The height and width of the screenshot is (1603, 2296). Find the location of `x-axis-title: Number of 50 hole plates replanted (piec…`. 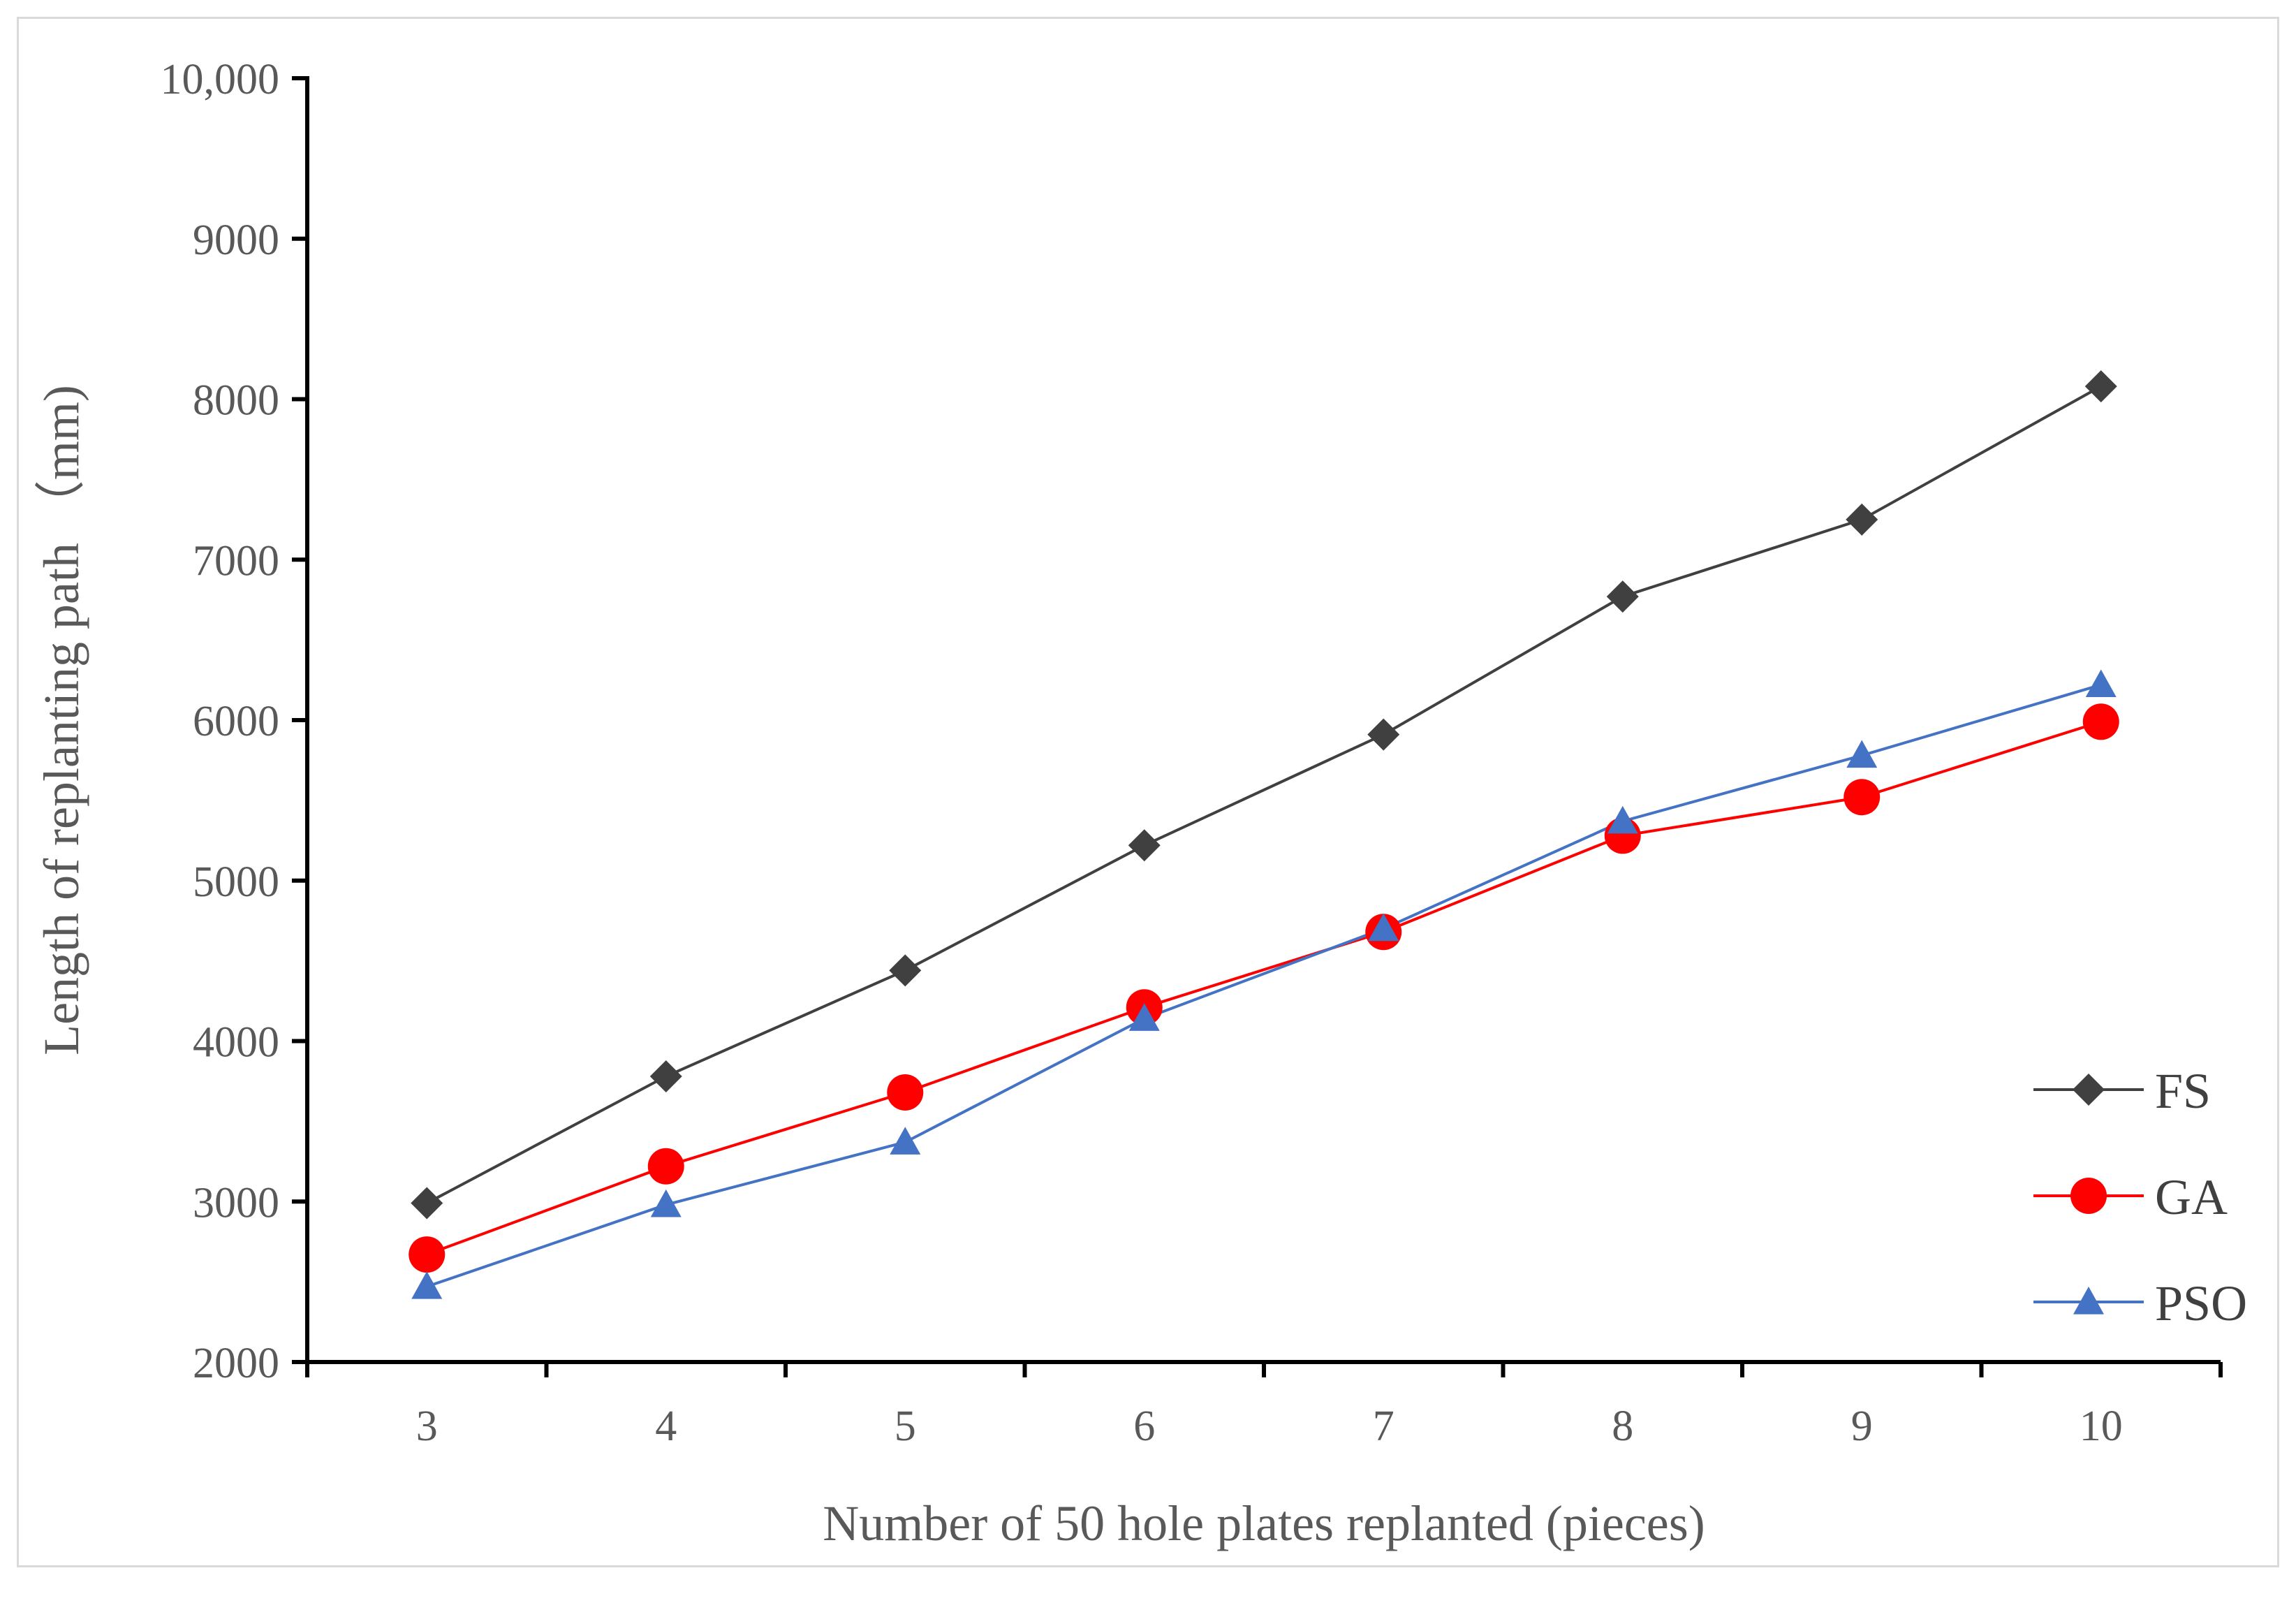

x-axis-title: Number of 50 hole plates replanted (piec… is located at coordinates (1264, 1523).